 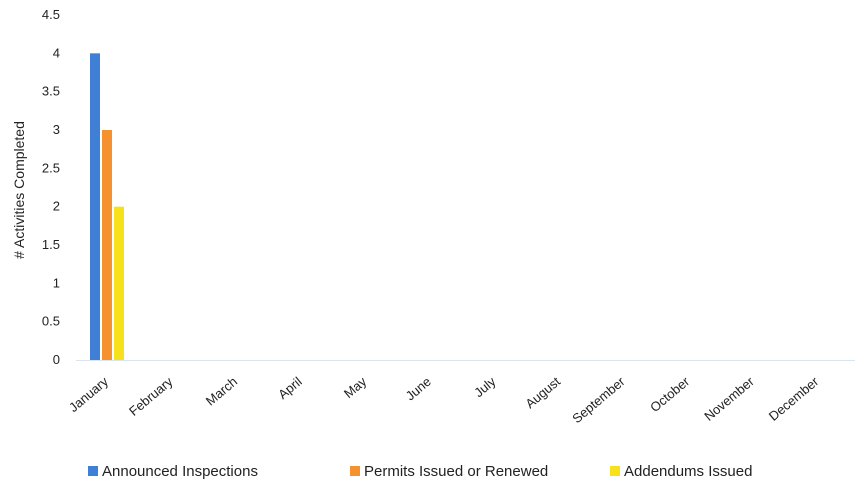 What do you see at coordinates (88, 394) in the screenshot?
I see `x-tick-label: January` at bounding box center [88, 394].